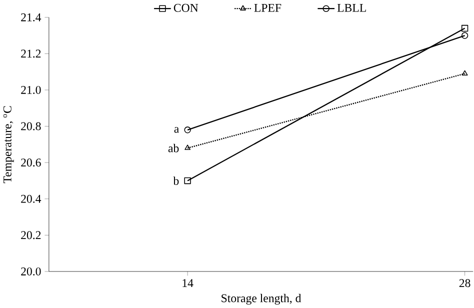  I want to click on y-tick-label: 21.0, so click(31, 90).